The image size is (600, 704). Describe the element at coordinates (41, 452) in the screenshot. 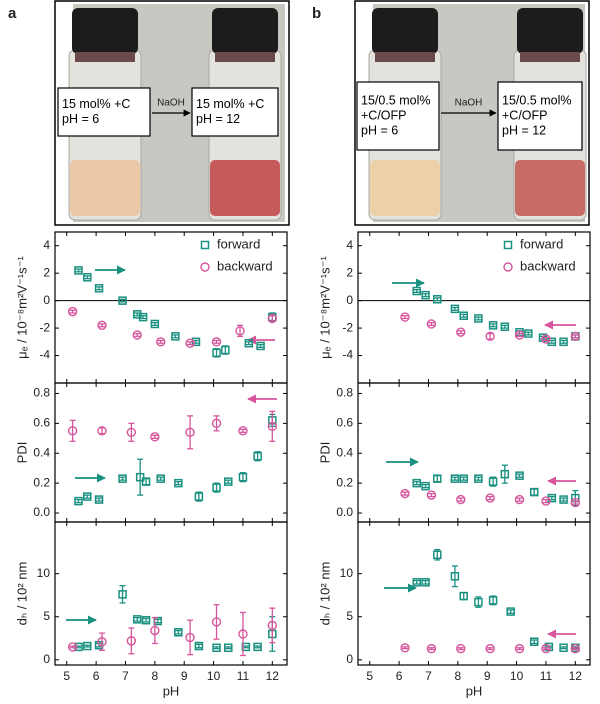

I see `y-tick-label: 0.4` at that location.